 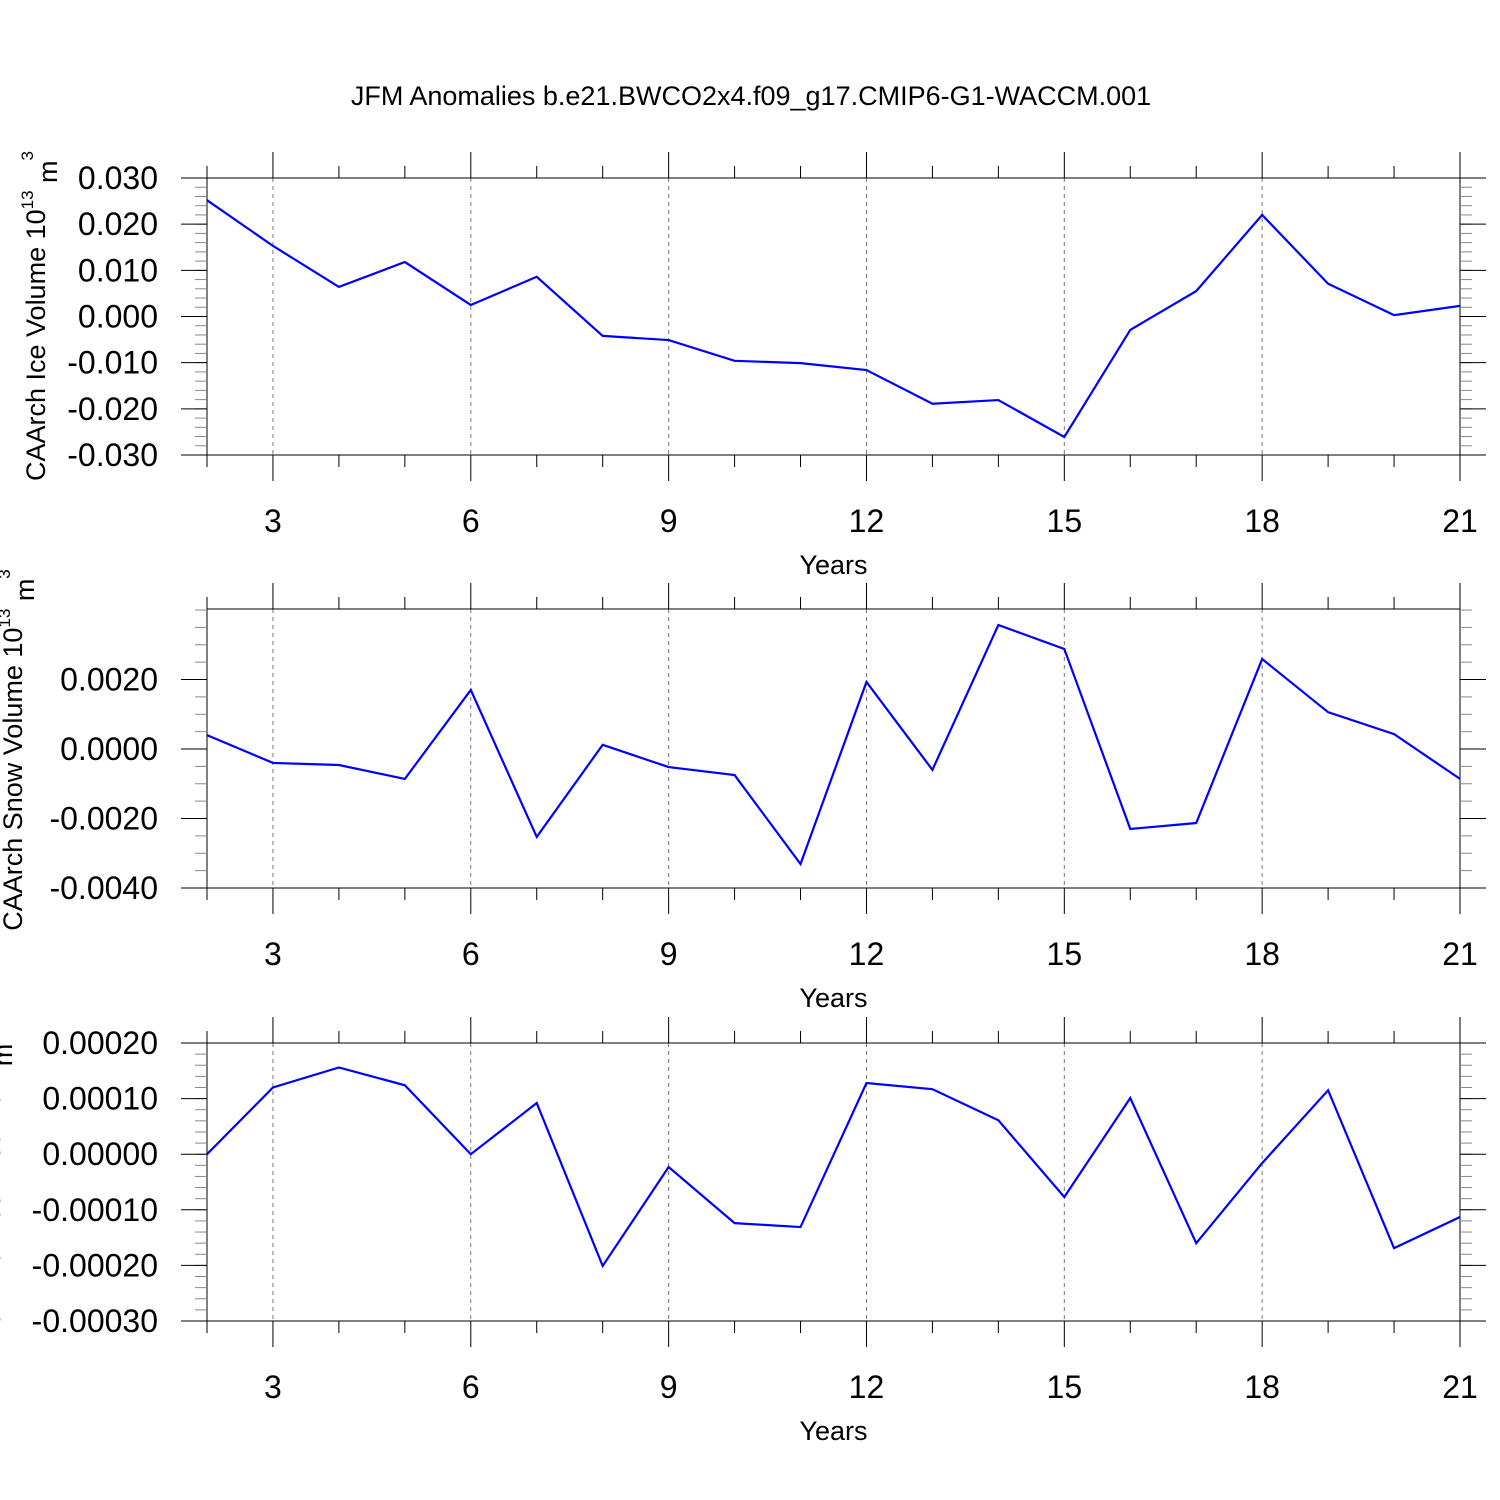 I want to click on y-tick-label: -0.0040, so click(x=103, y=888).